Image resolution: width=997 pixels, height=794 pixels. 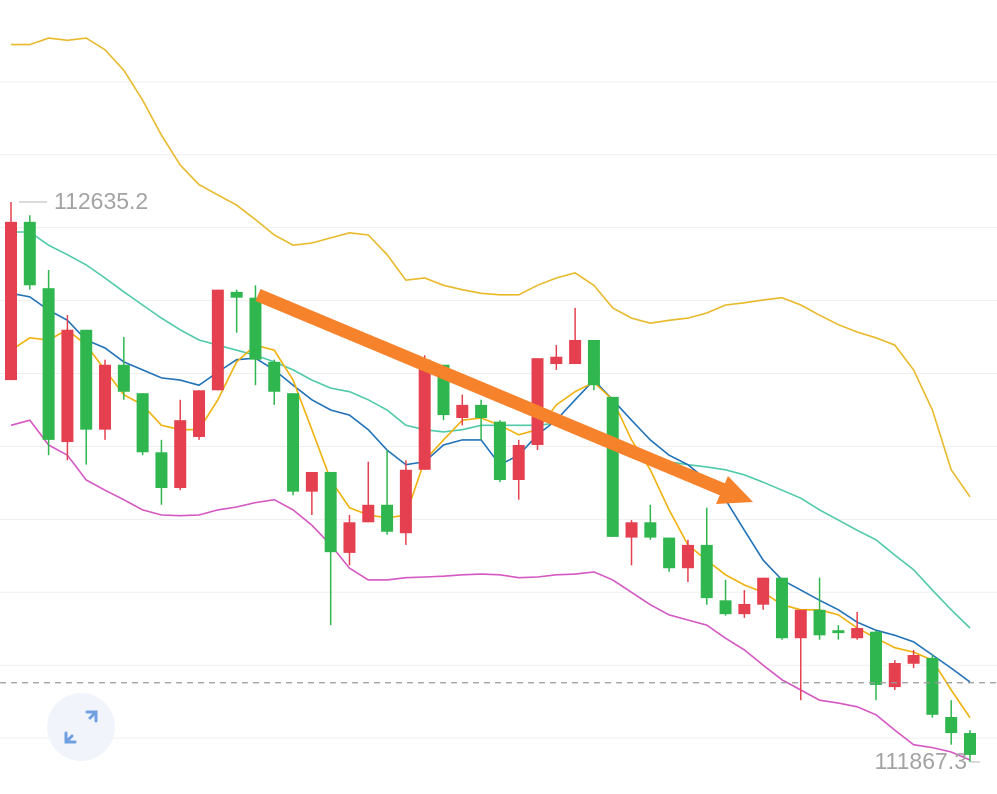 I want to click on arrow-head, so click(x=734, y=490).